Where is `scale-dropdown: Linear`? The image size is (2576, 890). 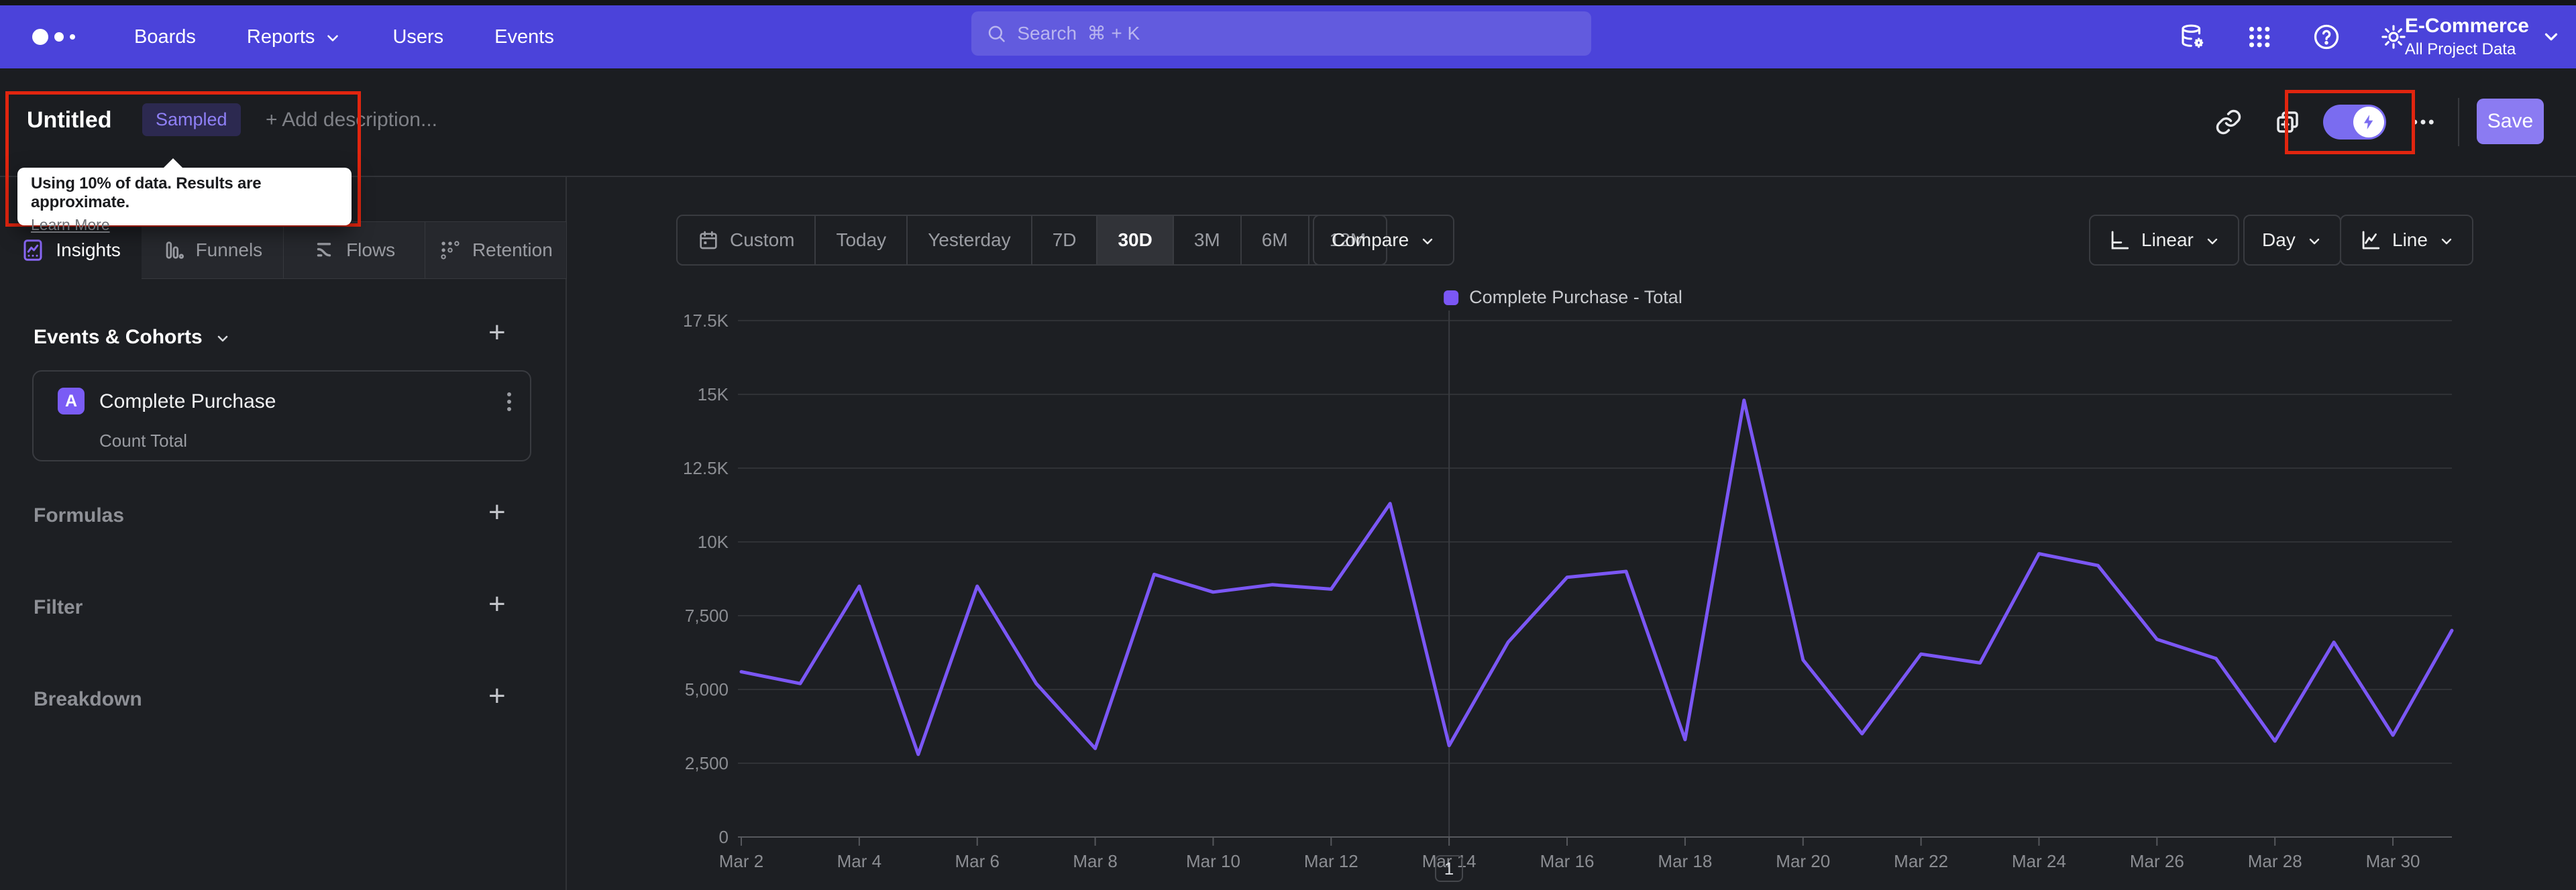 scale-dropdown: Linear is located at coordinates (2164, 240).